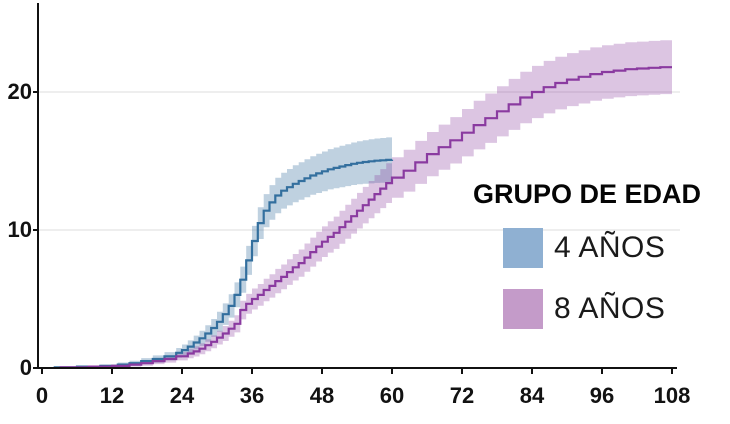  What do you see at coordinates (42, 395) in the screenshot?
I see `x-tick-label: 0` at bounding box center [42, 395].